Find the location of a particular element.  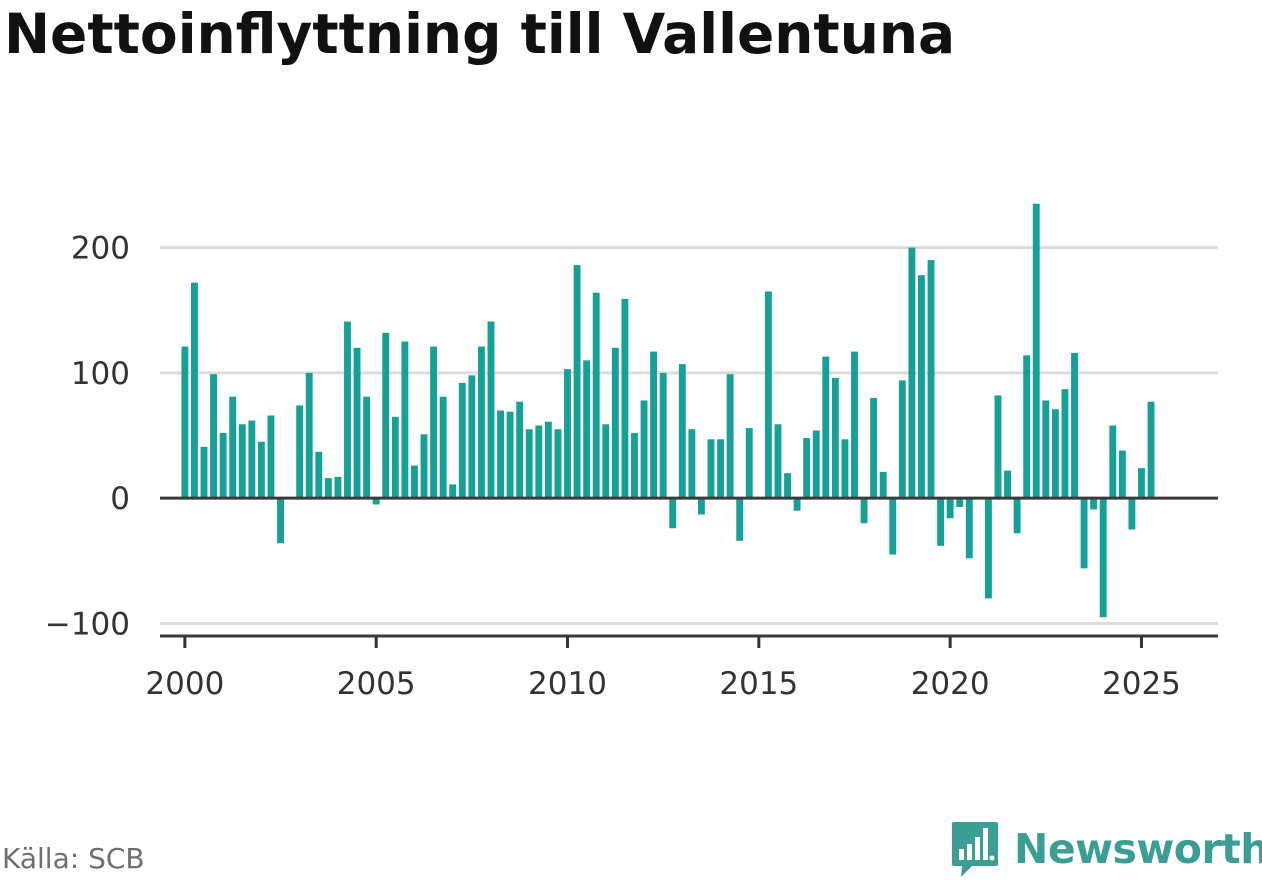

x-tick-label: 2010 is located at coordinates (567, 684).